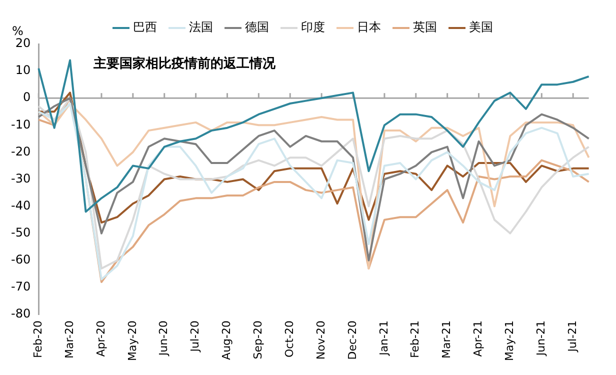  What do you see at coordinates (369, 27) in the screenshot?
I see `legend-label: 日本` at bounding box center [369, 27].